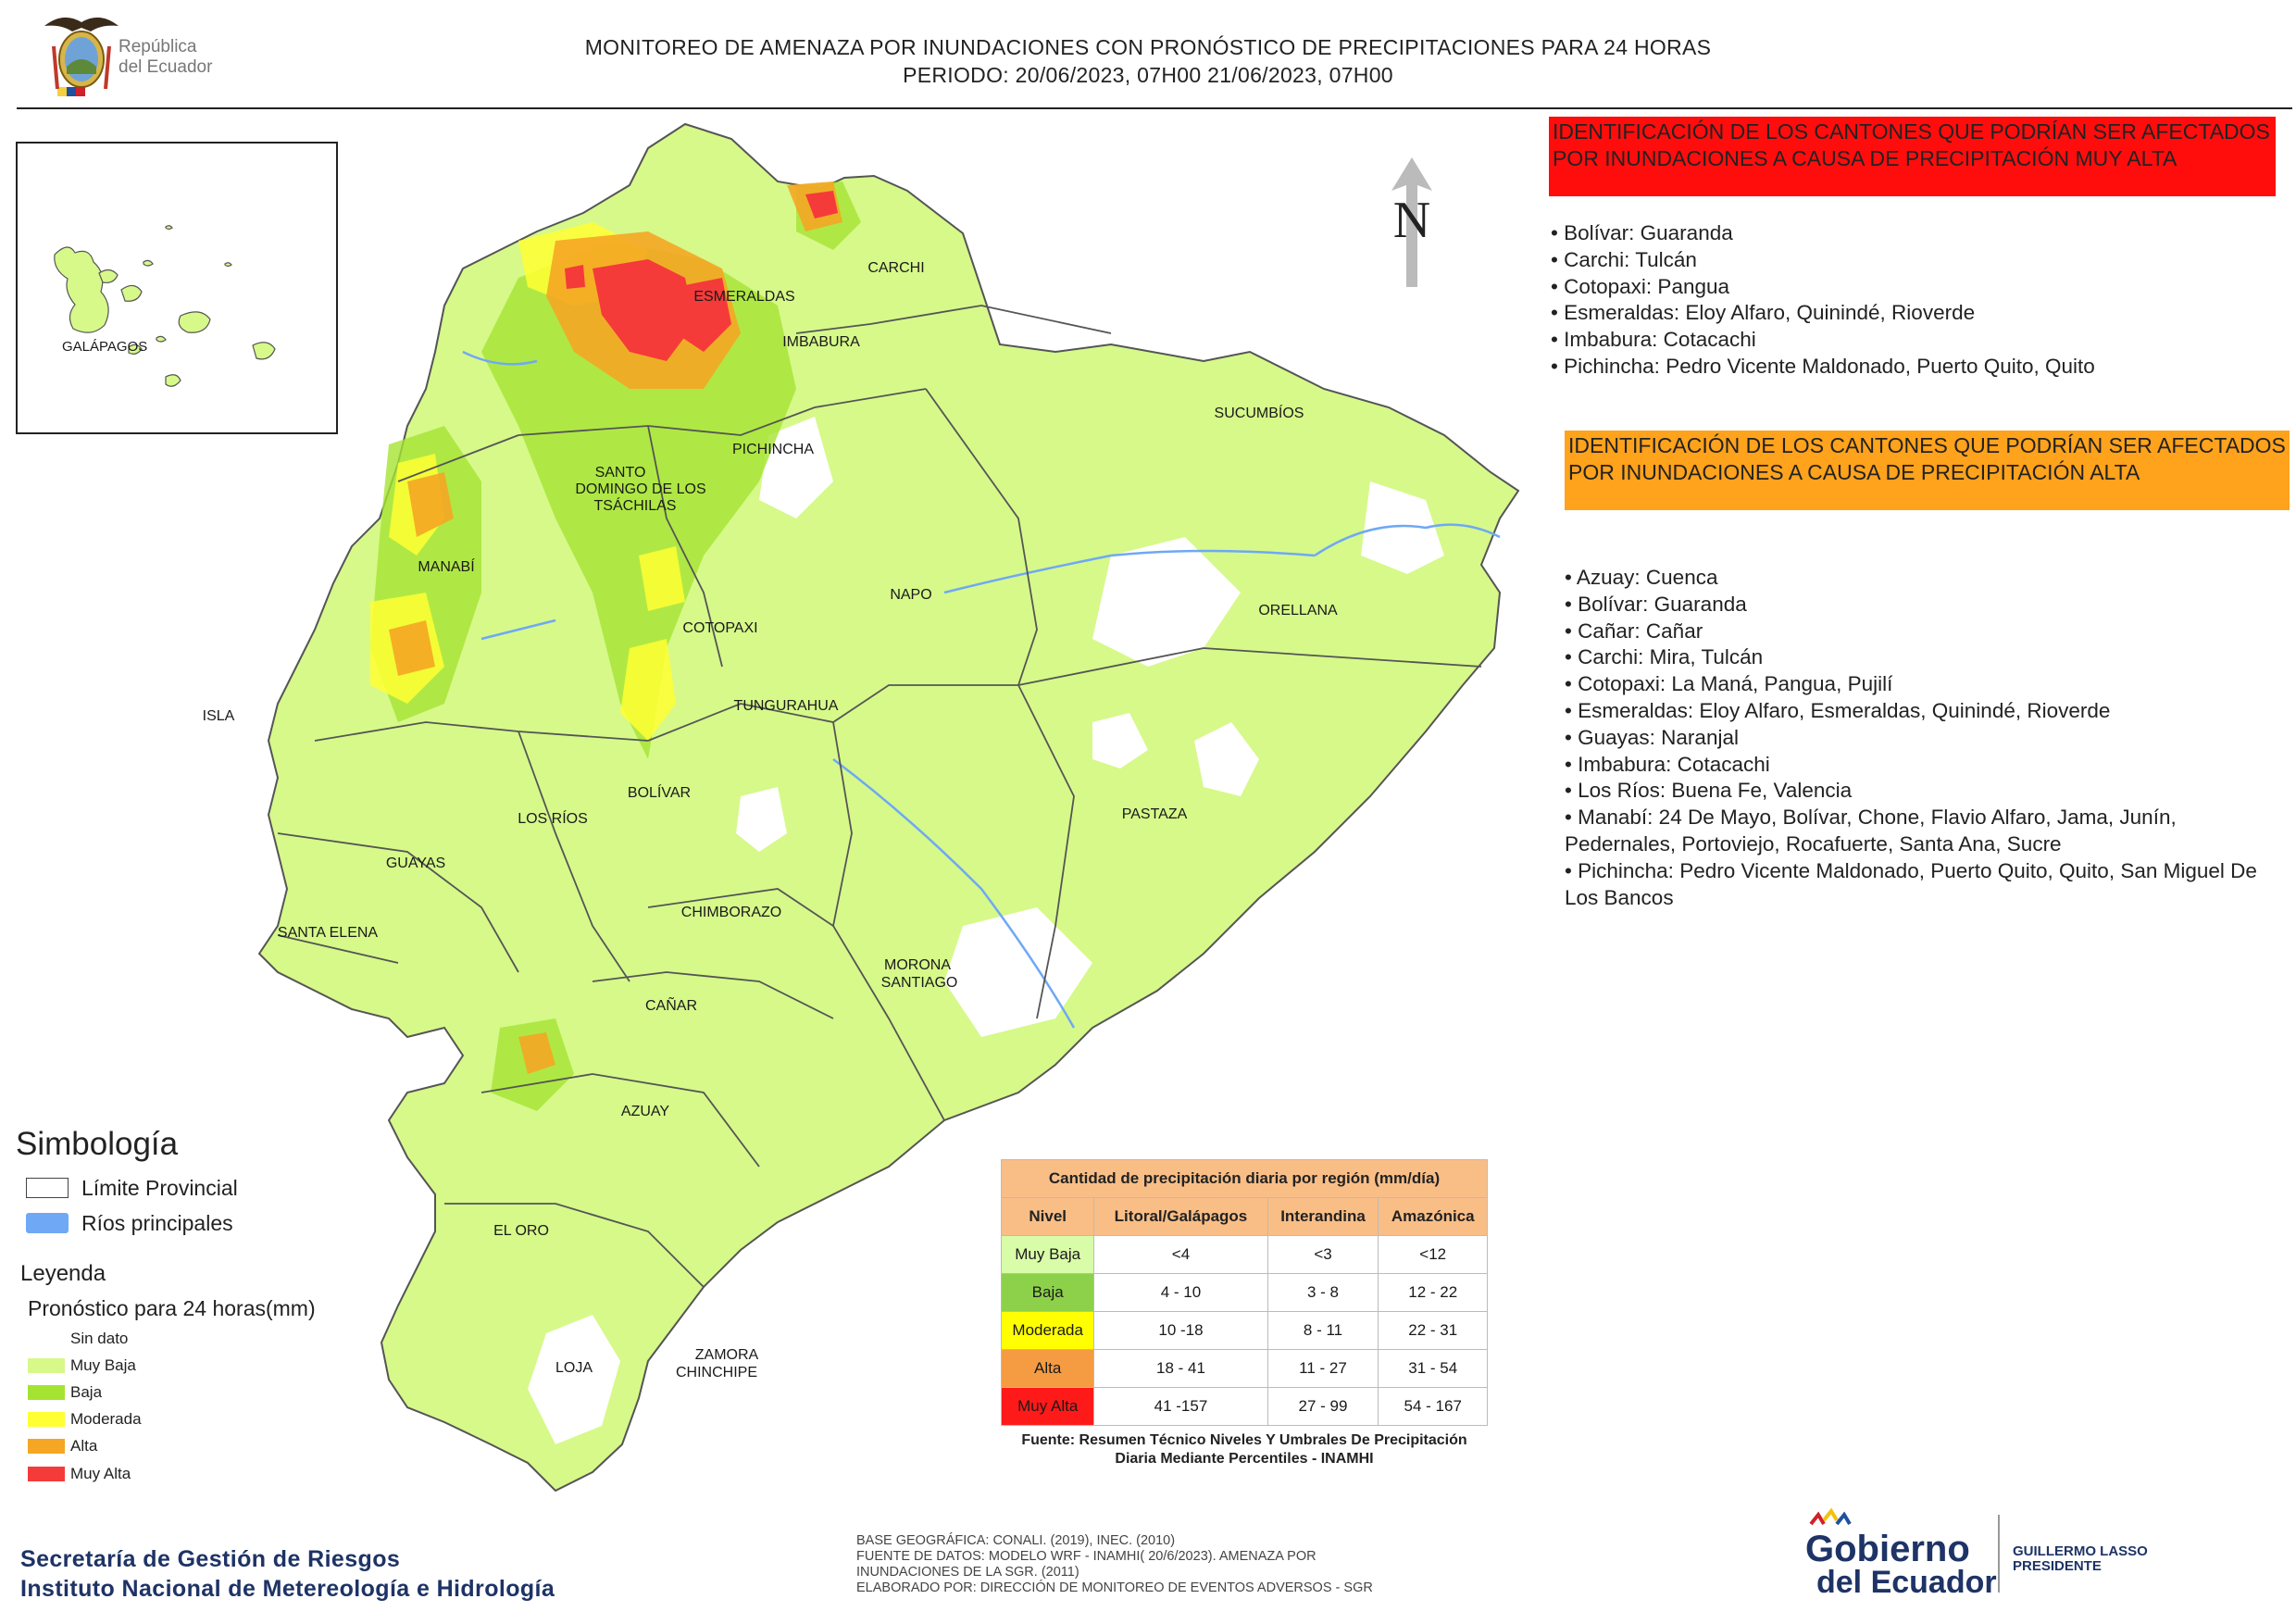 Image resolution: width=2296 pixels, height=1624 pixels. What do you see at coordinates (773, 449) in the screenshot?
I see `province-label: PICHINCHA` at bounding box center [773, 449].